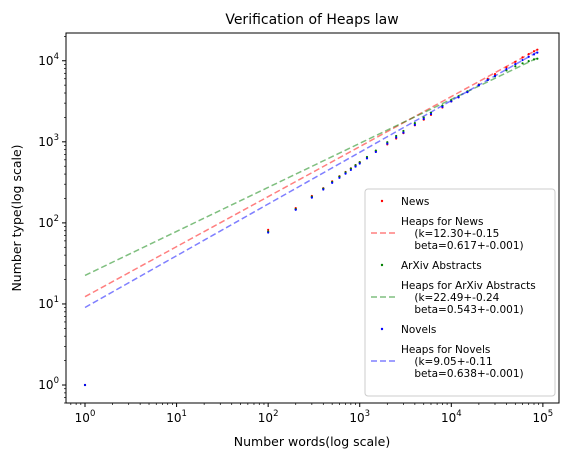 The height and width of the screenshot is (459, 570). Describe the element at coordinates (311, 20) in the screenshot. I see `chart-title: Verification of Heaps law` at that location.